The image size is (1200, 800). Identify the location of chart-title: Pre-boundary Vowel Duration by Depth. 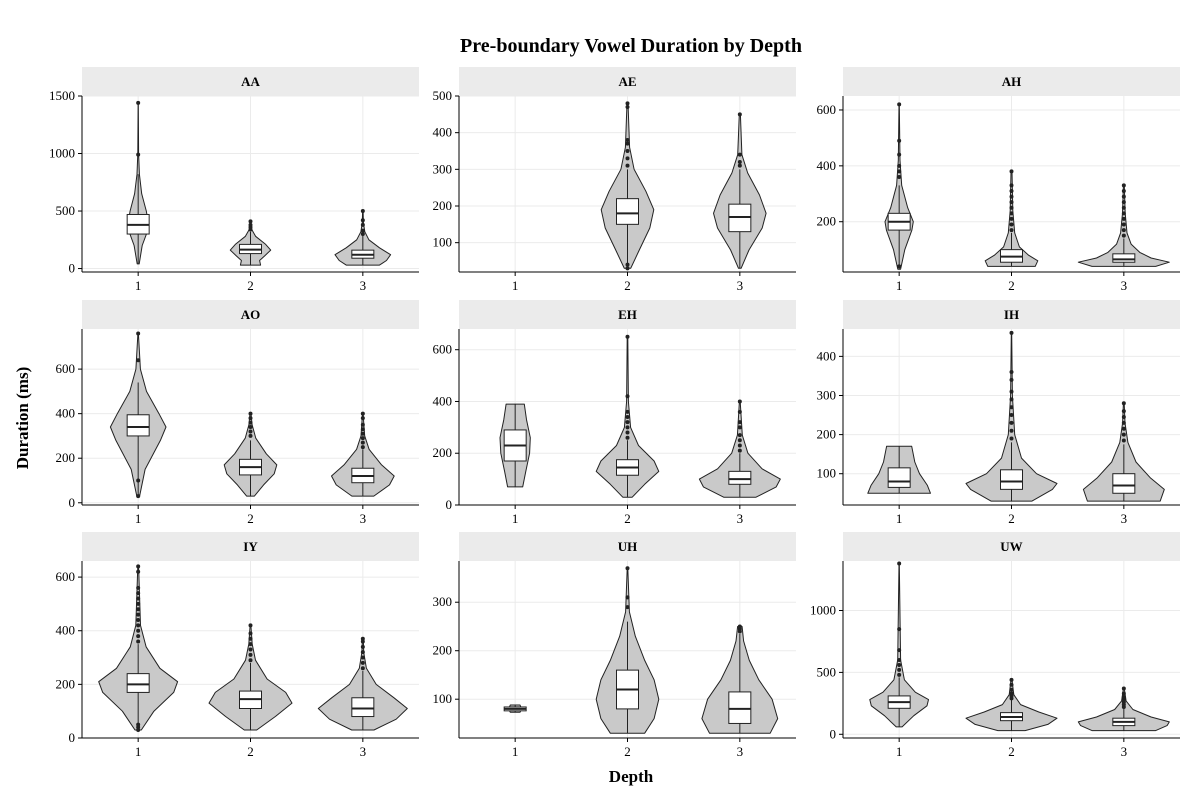
(631, 46).